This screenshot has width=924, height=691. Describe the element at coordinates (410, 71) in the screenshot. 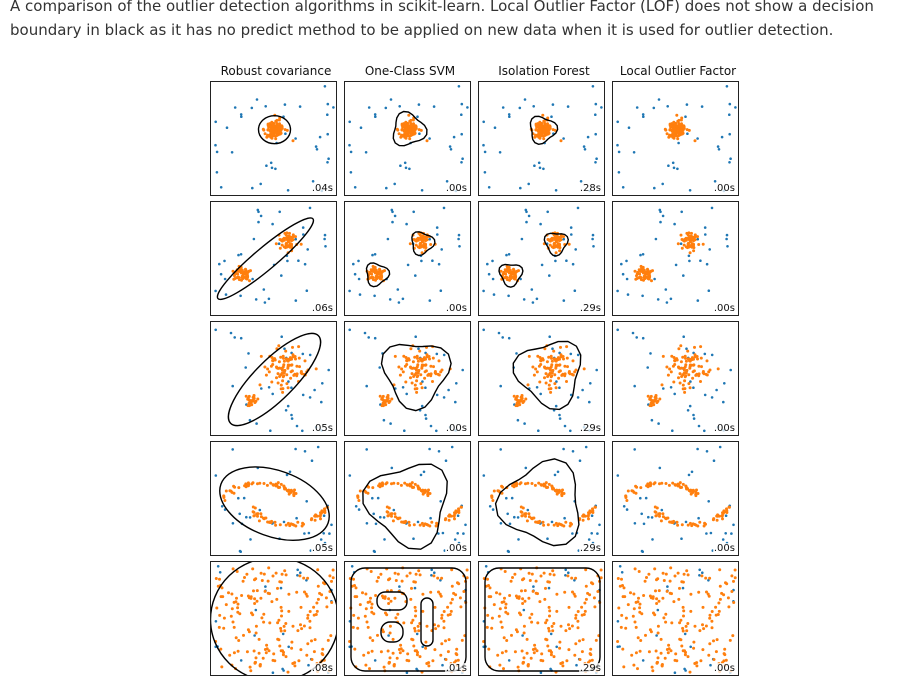

I see `column-title-one-class-svm: One-Class SVM` at that location.